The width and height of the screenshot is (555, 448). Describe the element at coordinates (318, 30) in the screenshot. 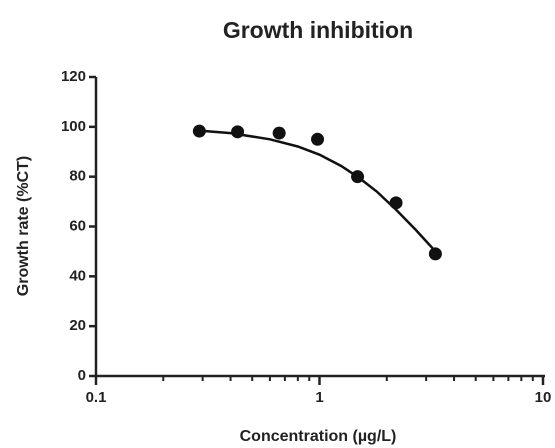

I see `chart-title: Growth inhibition` at that location.